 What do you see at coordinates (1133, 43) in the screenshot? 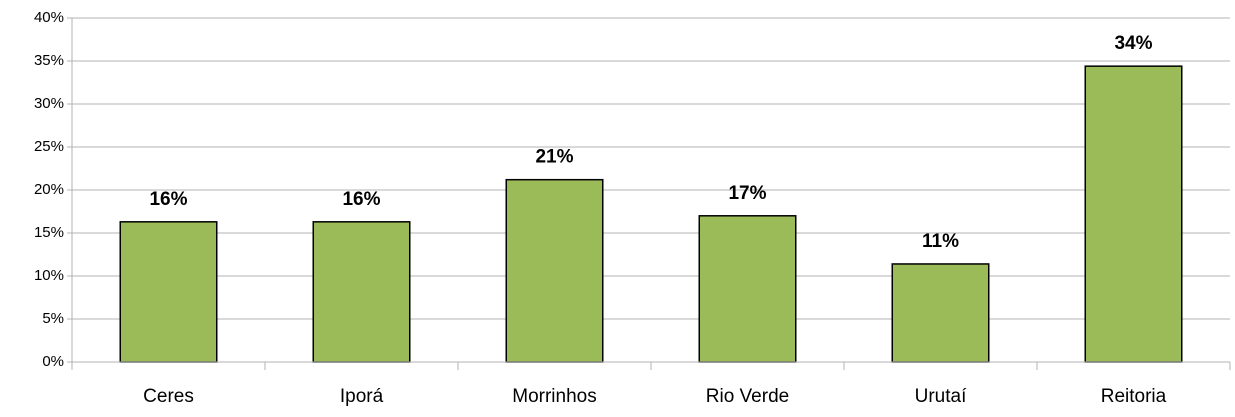
I see `data-label: 34%` at bounding box center [1133, 43].